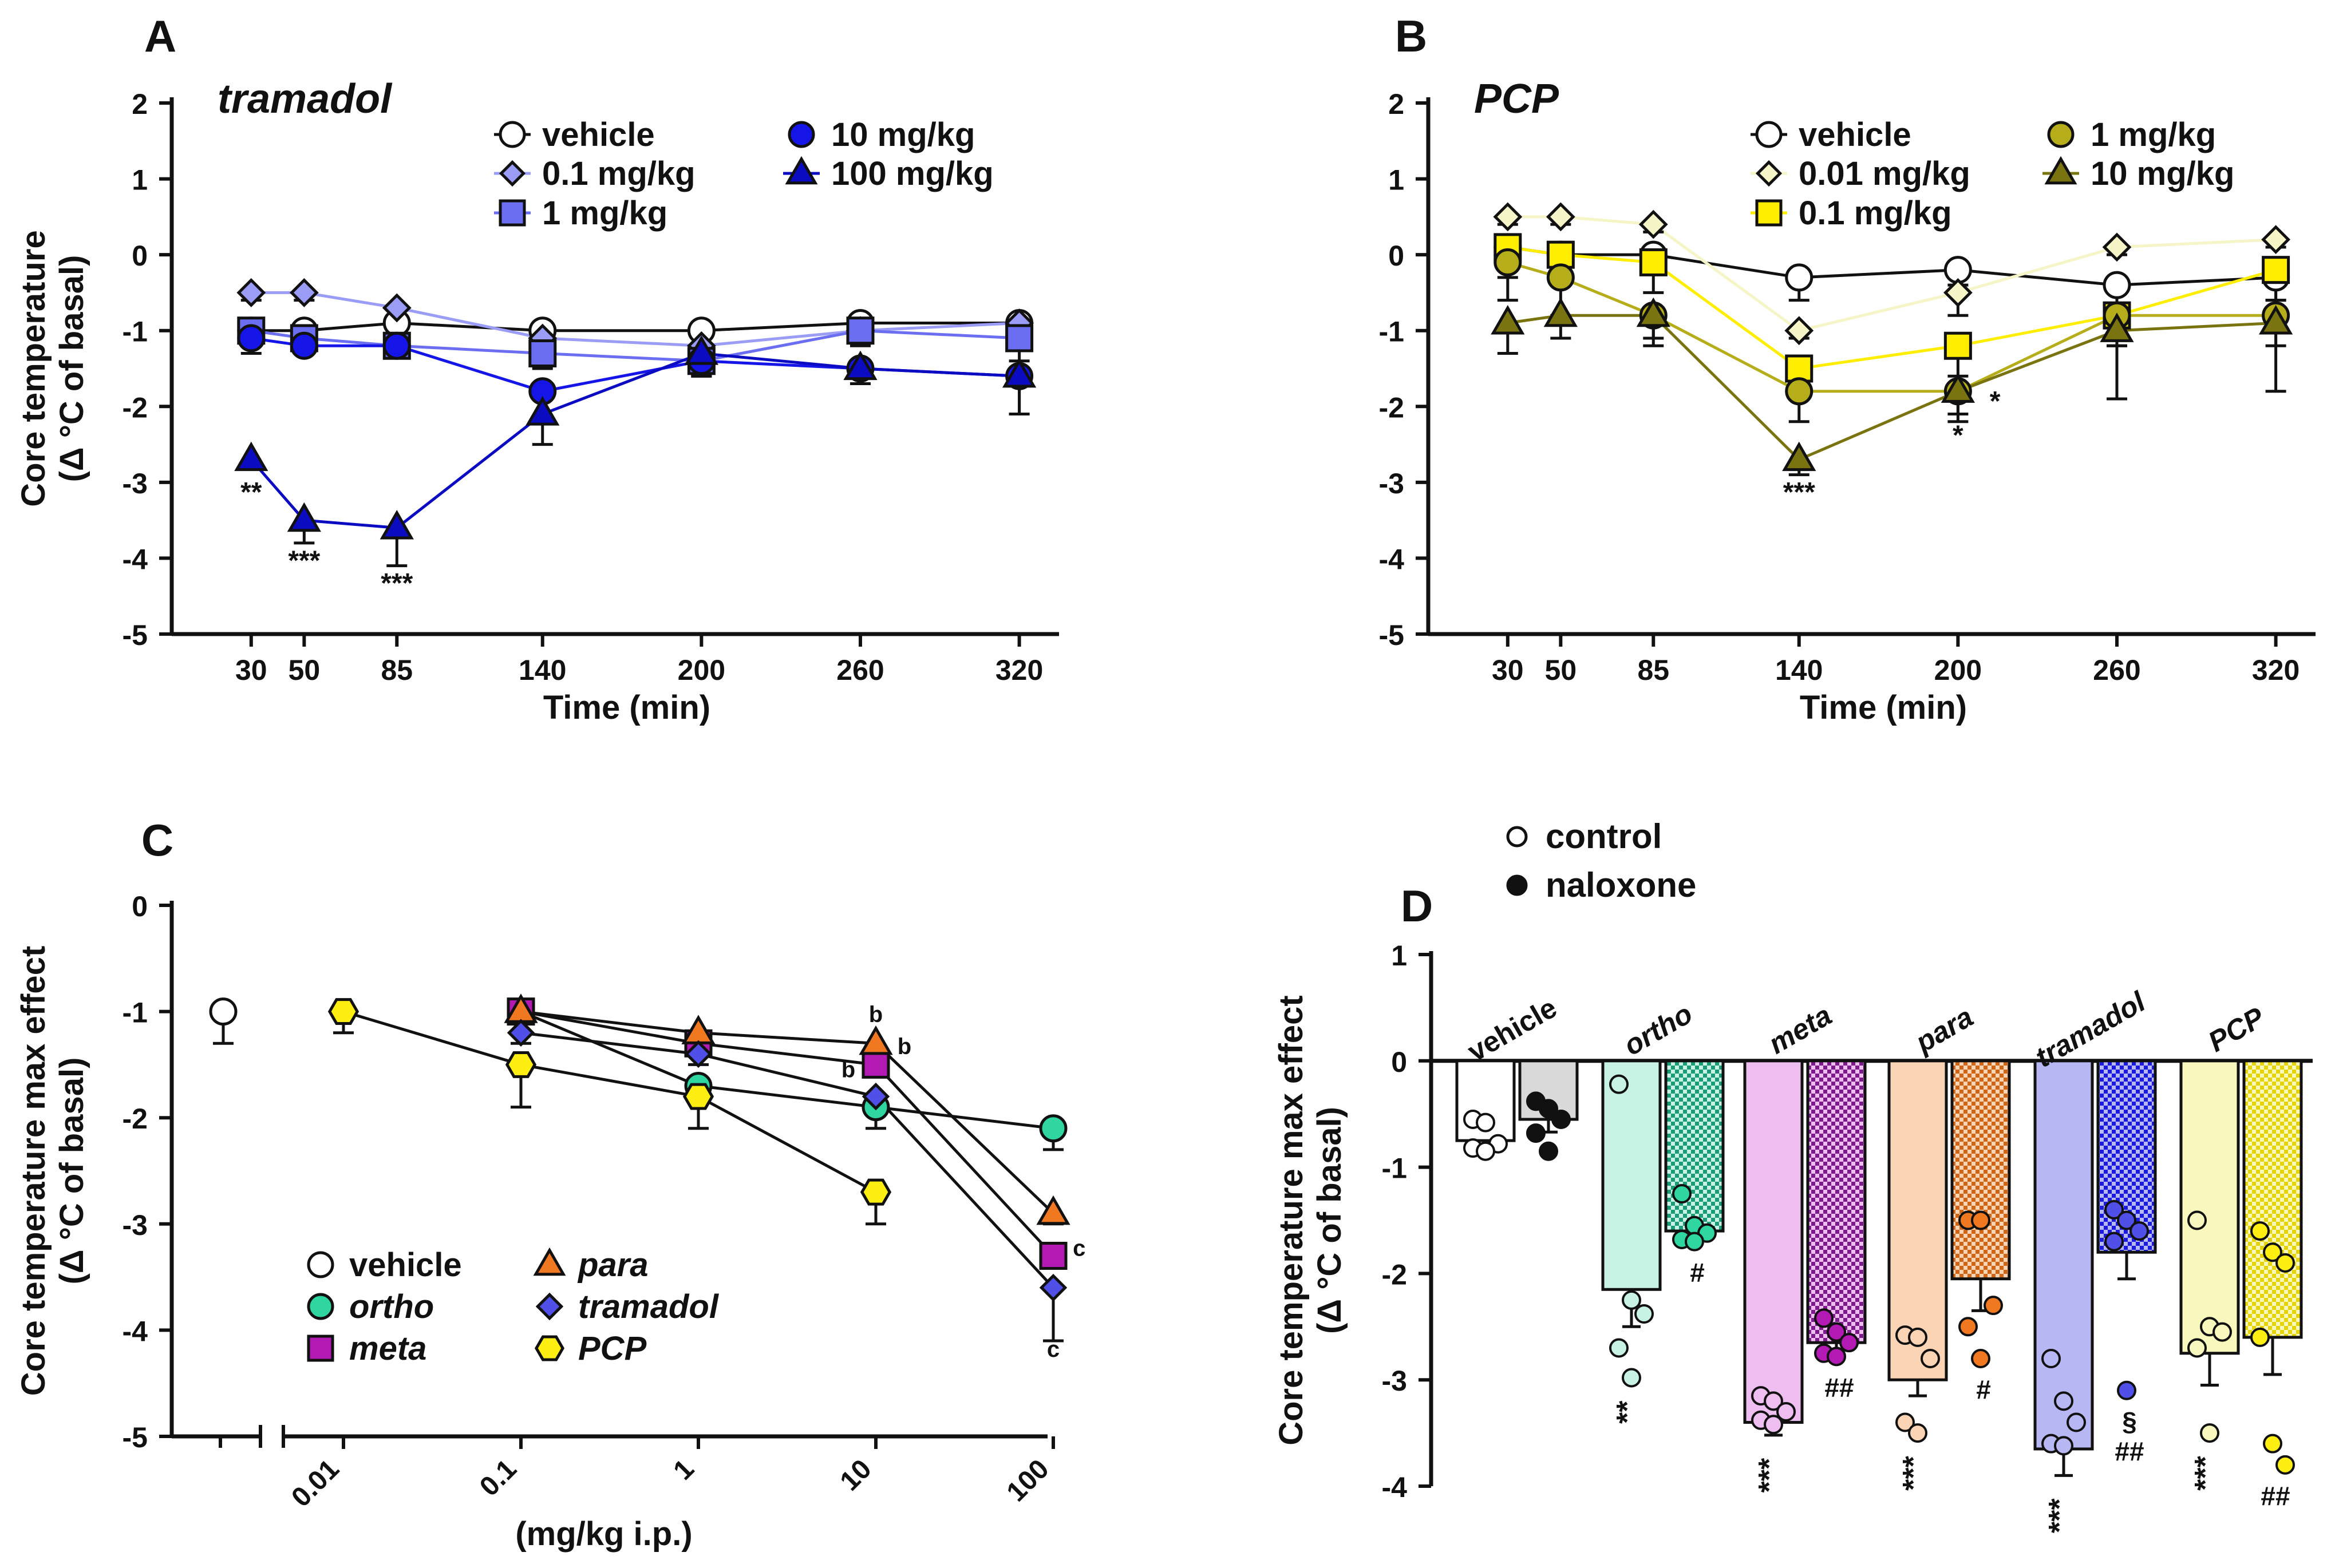 The image size is (2335, 1568). Describe the element at coordinates (627, 707) in the screenshot. I see `panel-a-x-label: Time (min)` at that location.